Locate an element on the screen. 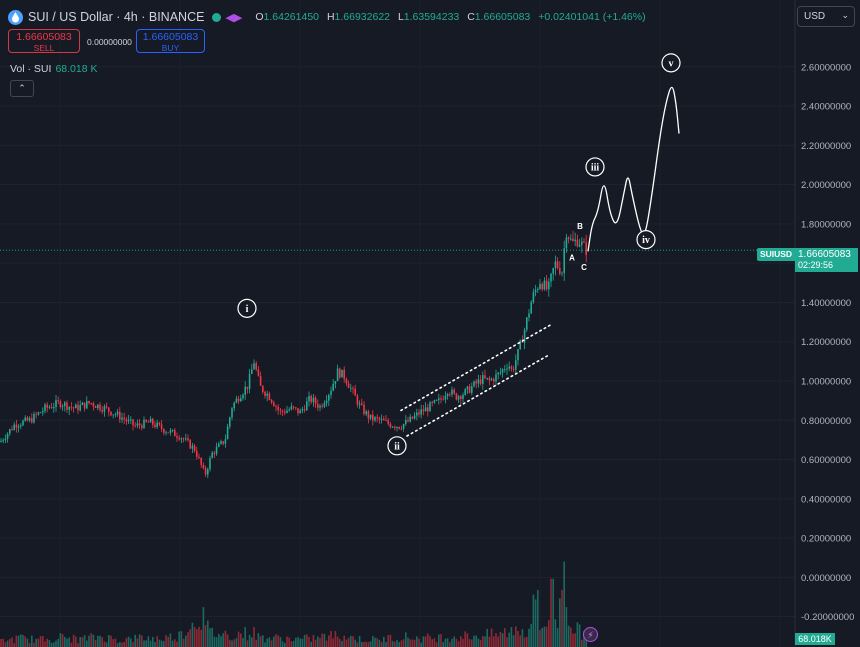 This screenshot has height=647, width=860. abc-label-C: C is located at coordinates (584, 267).